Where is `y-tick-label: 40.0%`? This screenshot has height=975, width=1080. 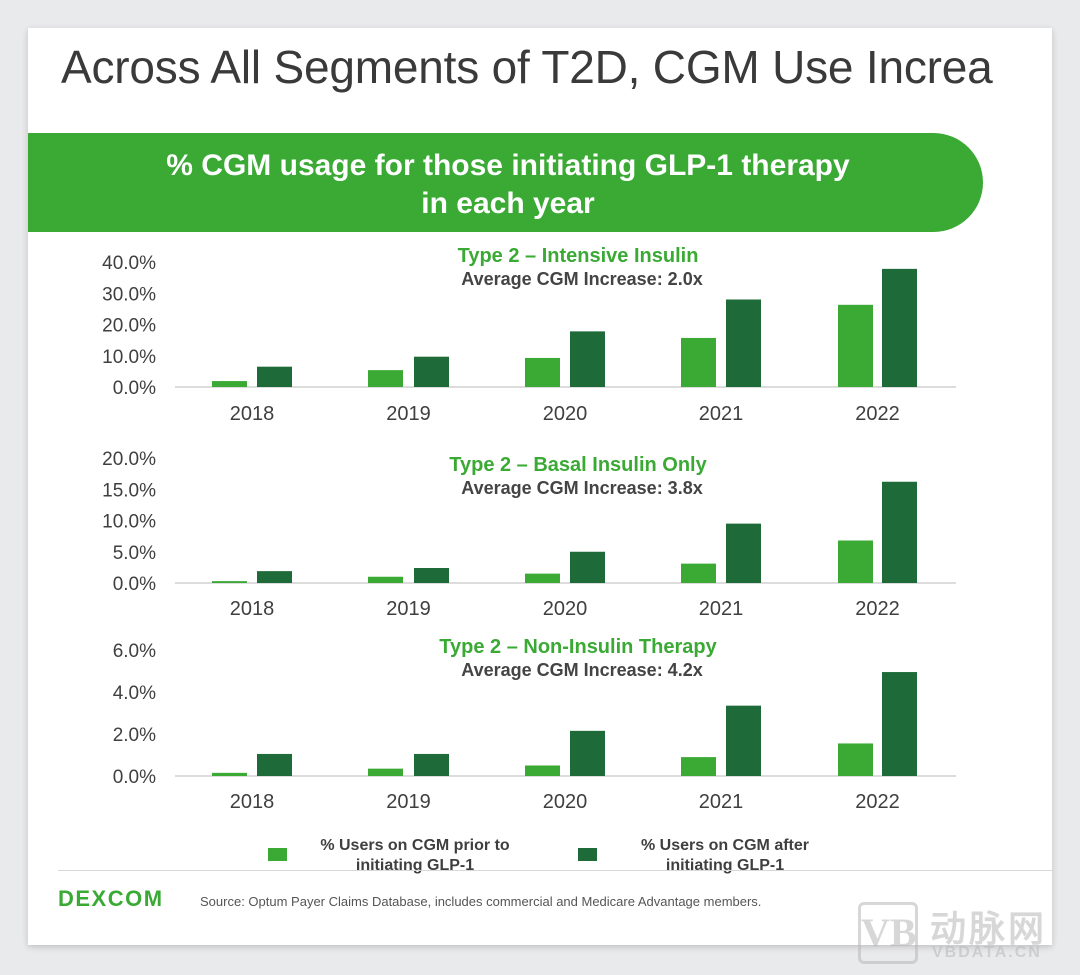
y-tick-label: 40.0% is located at coordinates (129, 263).